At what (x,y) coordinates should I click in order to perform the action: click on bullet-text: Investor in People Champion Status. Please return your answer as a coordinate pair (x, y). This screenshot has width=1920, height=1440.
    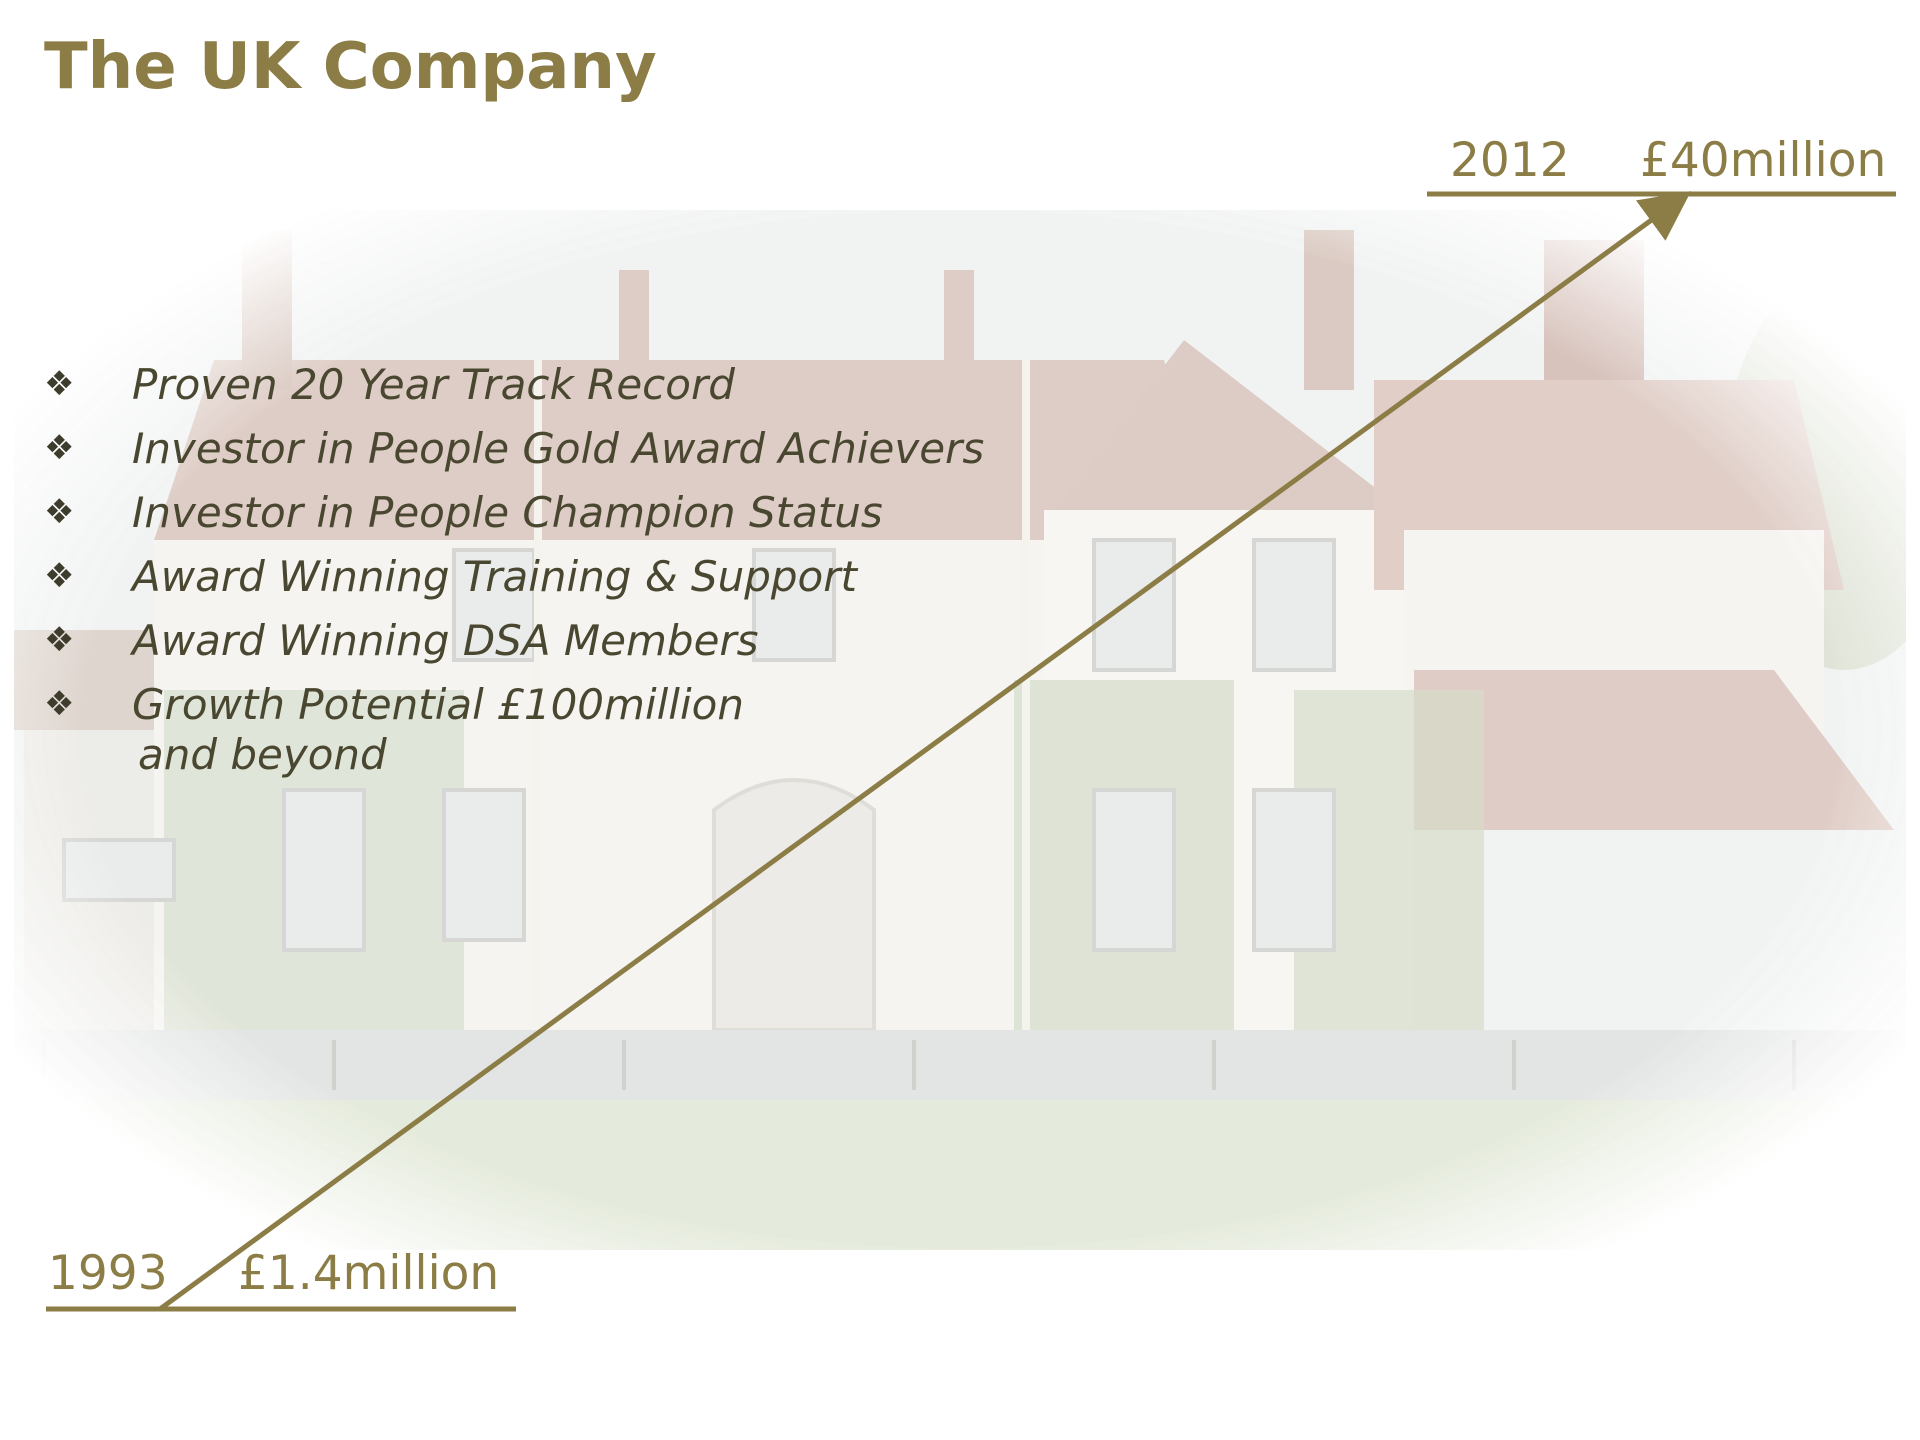
    Looking at the image, I should click on (507, 512).